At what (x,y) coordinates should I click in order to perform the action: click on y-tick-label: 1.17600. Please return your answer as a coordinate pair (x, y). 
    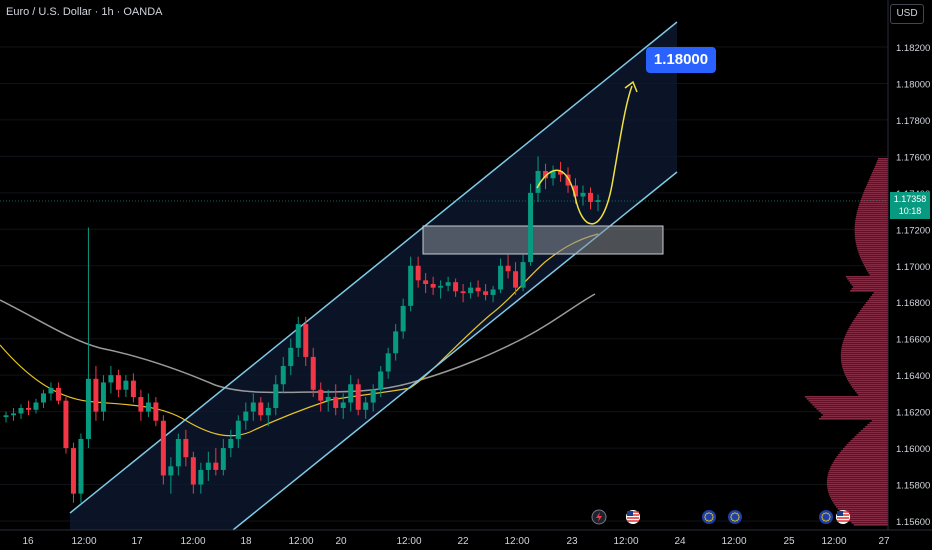
    Looking at the image, I should click on (913, 157).